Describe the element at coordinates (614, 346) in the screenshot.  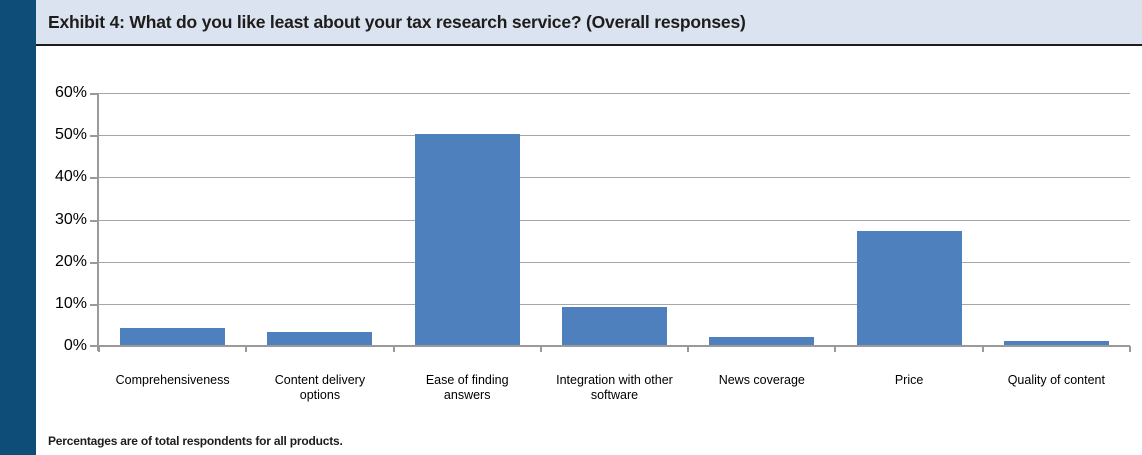
I see `x-axis-line` at that location.